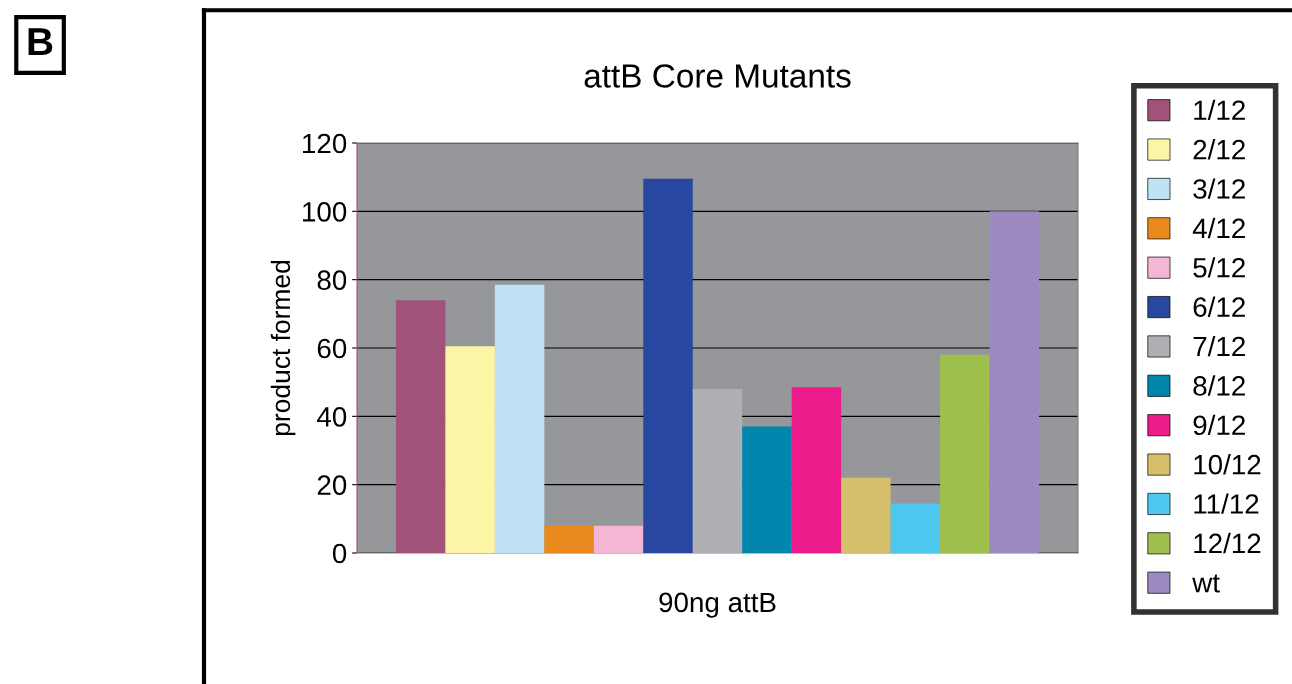 This screenshot has height=684, width=1292. I want to click on y-tick-label: 20, so click(332, 485).